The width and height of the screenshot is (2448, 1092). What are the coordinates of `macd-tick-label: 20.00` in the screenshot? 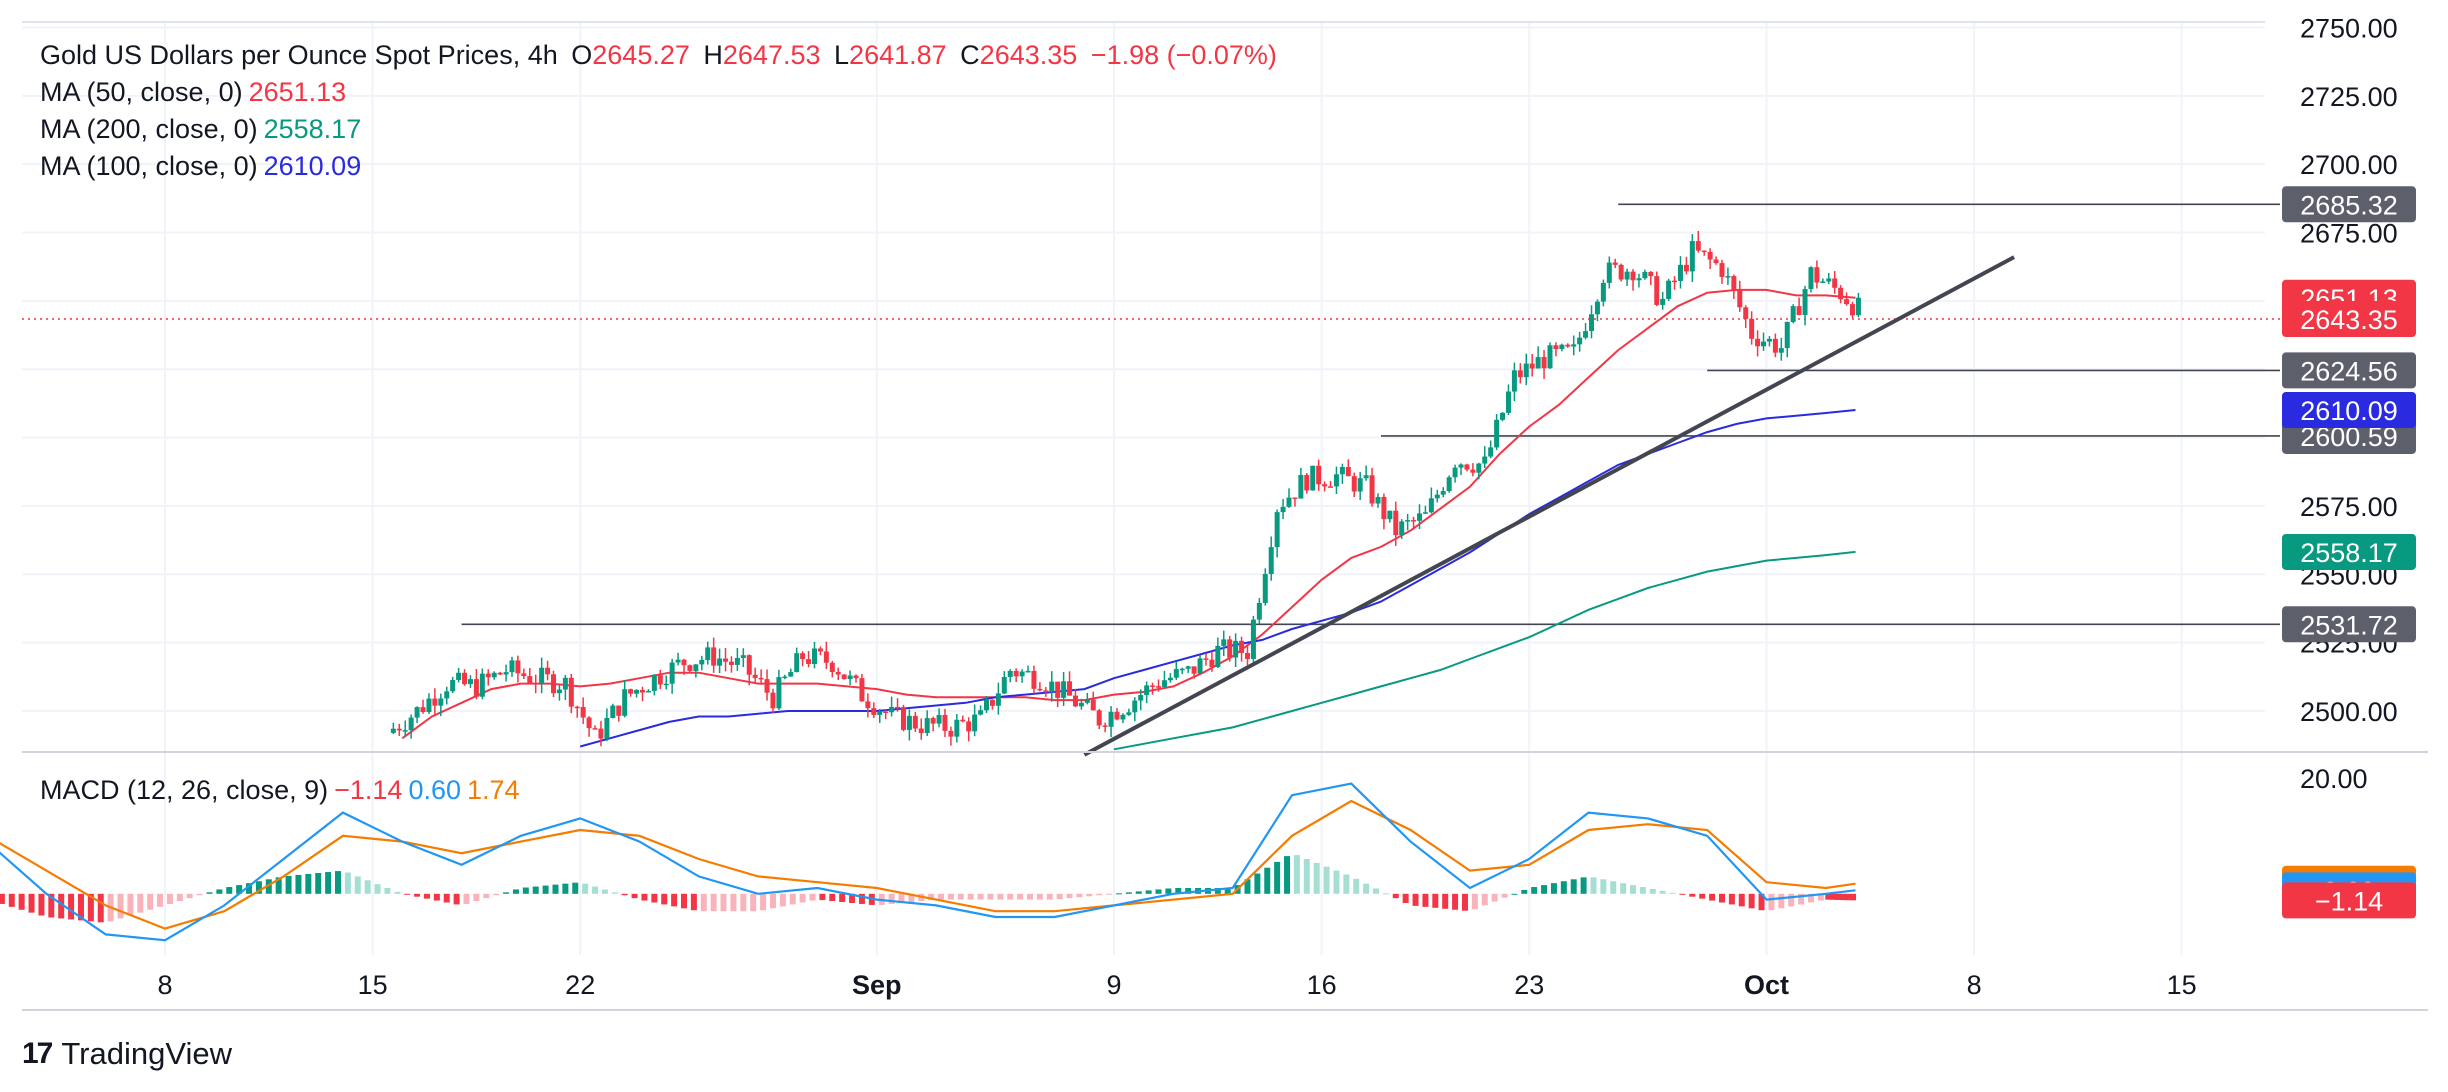 It's located at (2334, 779).